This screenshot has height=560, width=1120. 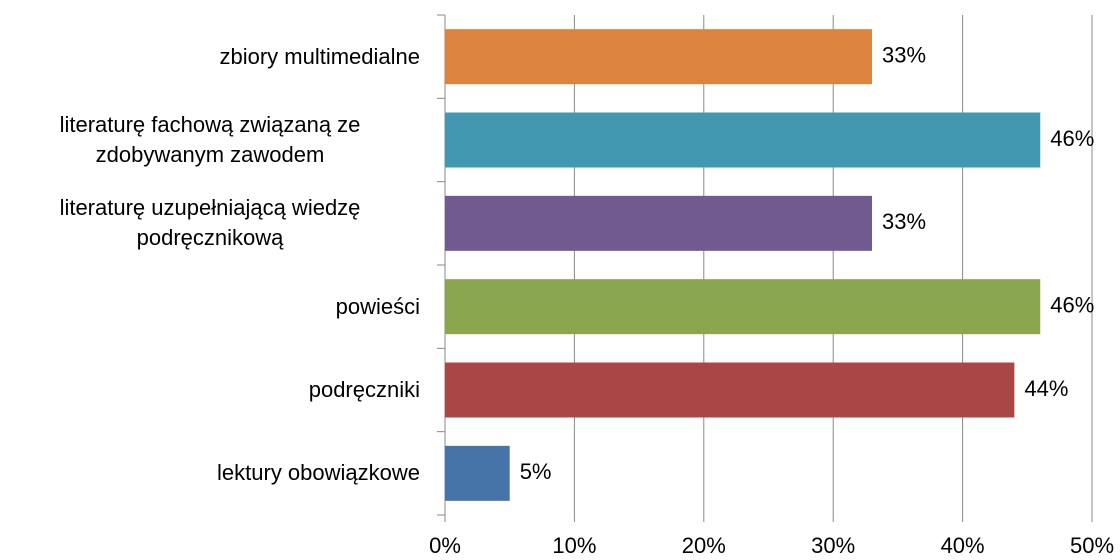 What do you see at coordinates (1092, 545) in the screenshot?
I see `x-tick-label: 50%` at bounding box center [1092, 545].